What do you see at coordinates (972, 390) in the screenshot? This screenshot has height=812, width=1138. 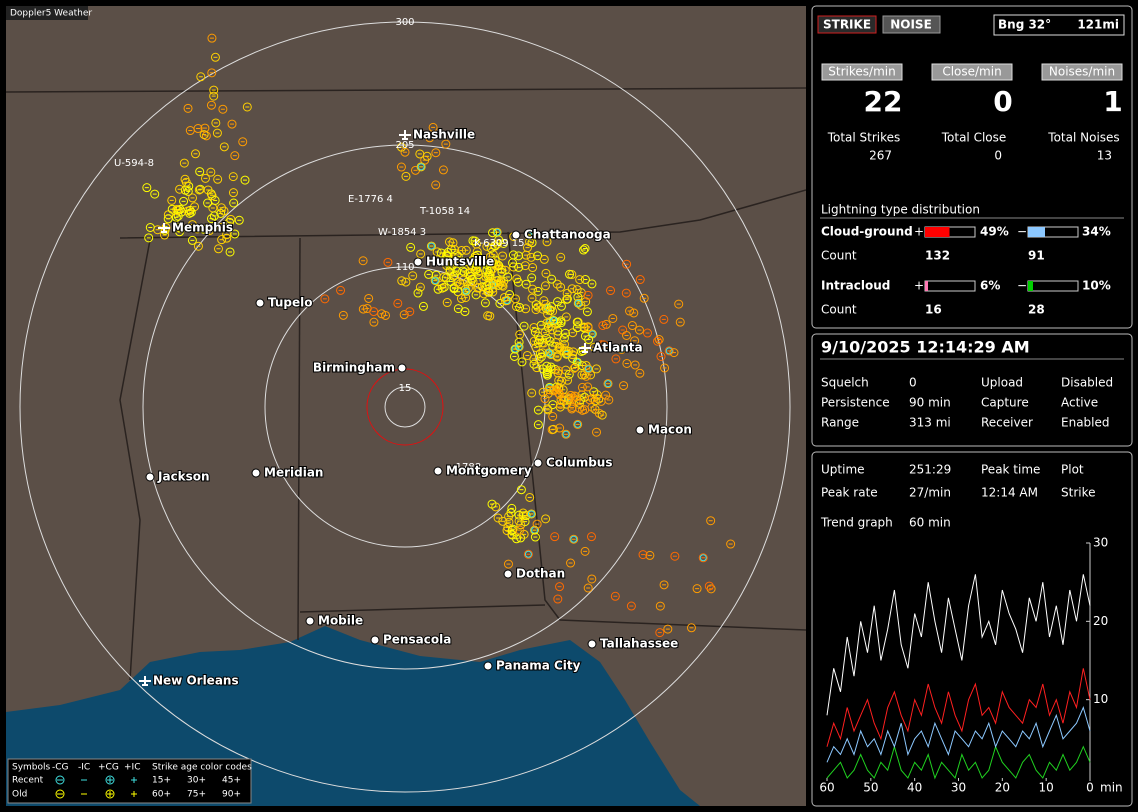 I see `panel-settings` at bounding box center [972, 390].